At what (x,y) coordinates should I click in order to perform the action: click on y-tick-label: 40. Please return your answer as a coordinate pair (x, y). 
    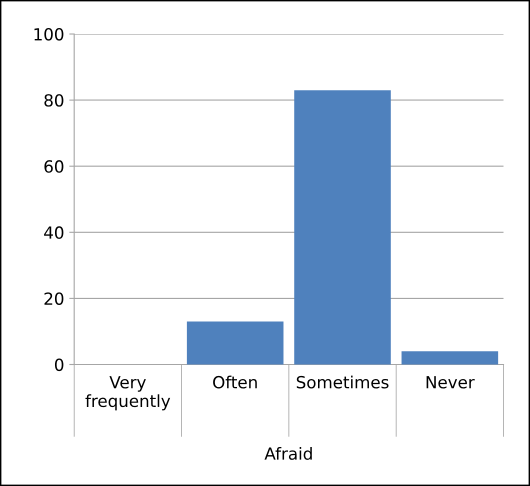
    Looking at the image, I should click on (54, 232).